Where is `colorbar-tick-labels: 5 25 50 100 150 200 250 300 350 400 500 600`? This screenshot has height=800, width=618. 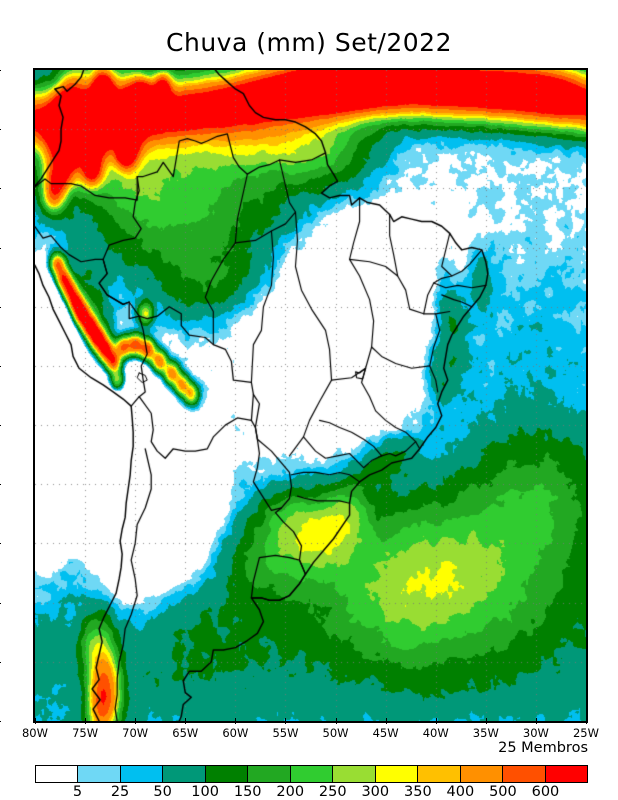
colorbar-tick-labels: 5 25 50 100 150 200 250 300 350 400 500 600 is located at coordinates (311, 792).